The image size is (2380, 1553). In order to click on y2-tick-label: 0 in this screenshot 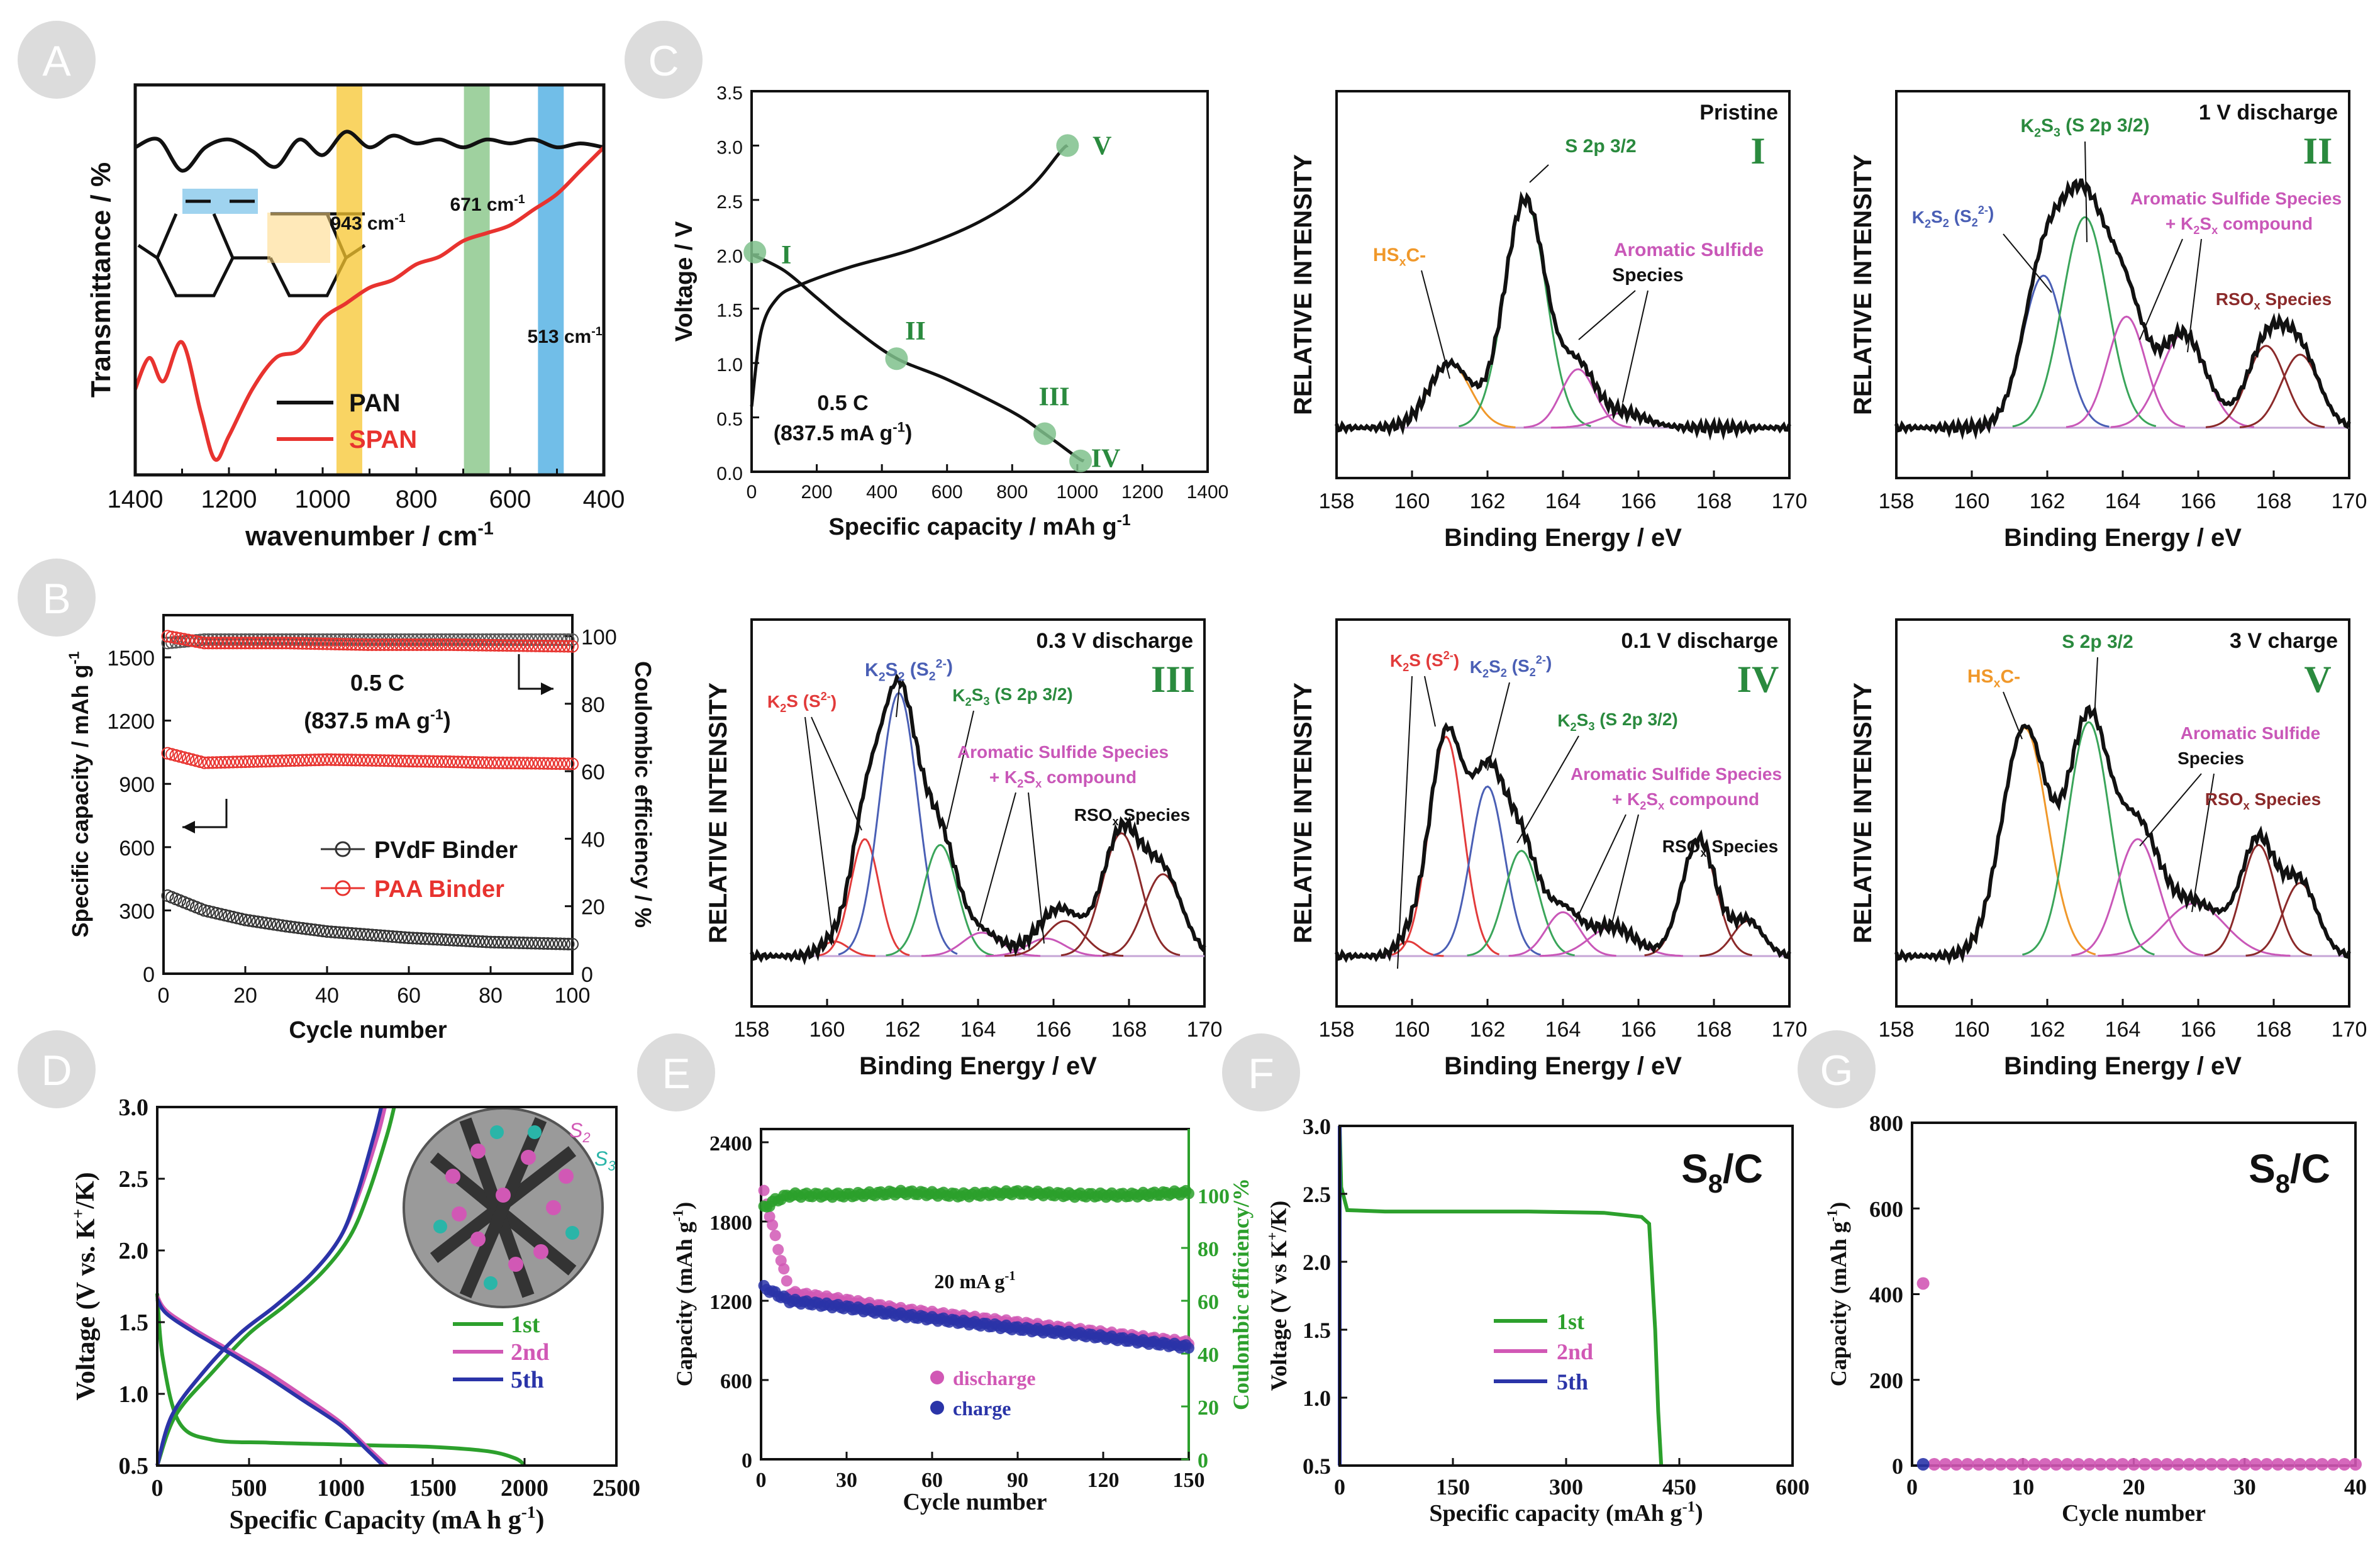, I will do `click(1203, 1460)`.